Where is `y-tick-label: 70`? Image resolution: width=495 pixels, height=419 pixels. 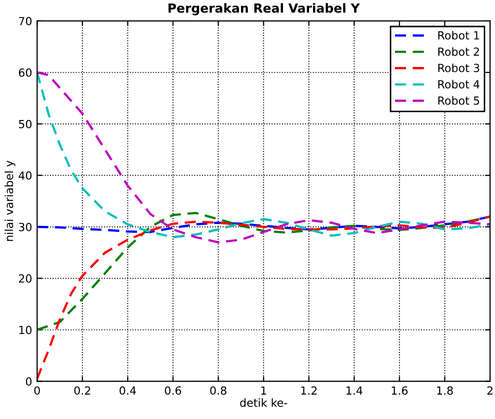
y-tick-label: 70 is located at coordinates (25, 21).